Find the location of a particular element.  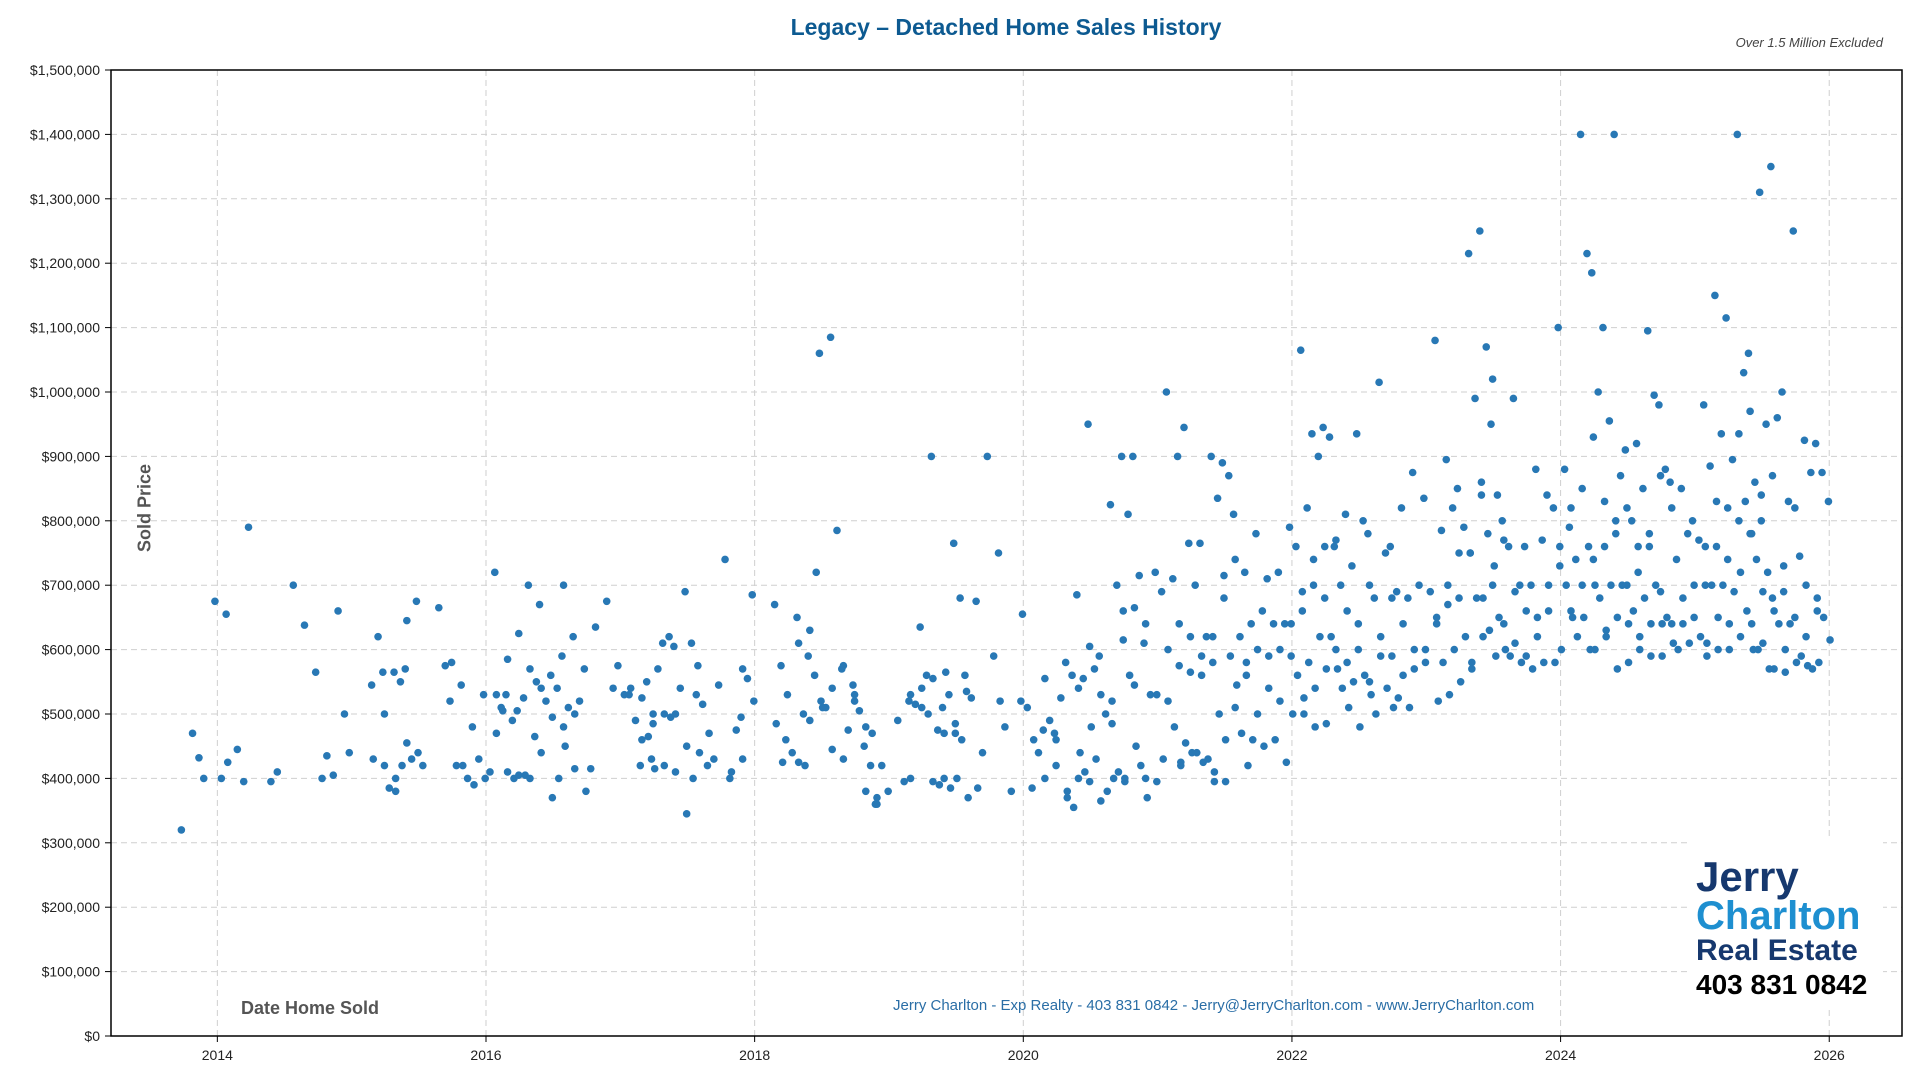

y-axis-label: Sold Price is located at coordinates (144, 508).